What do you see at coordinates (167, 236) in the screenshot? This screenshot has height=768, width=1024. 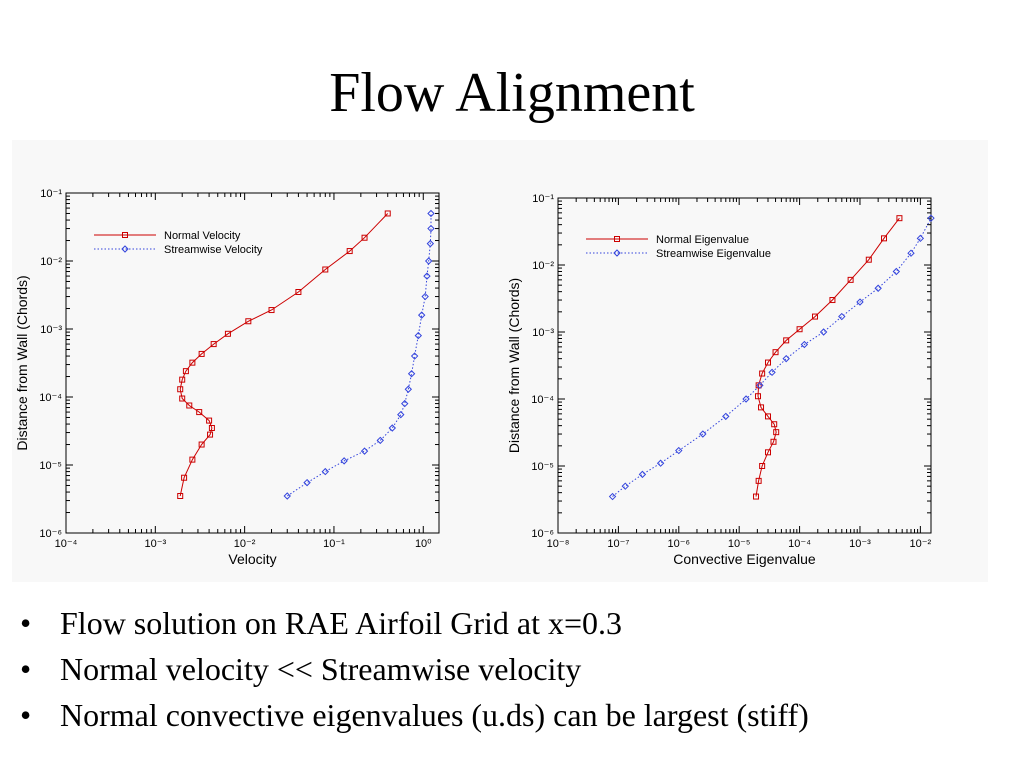 I see `legend-entry: Normal Velocity` at bounding box center [167, 236].